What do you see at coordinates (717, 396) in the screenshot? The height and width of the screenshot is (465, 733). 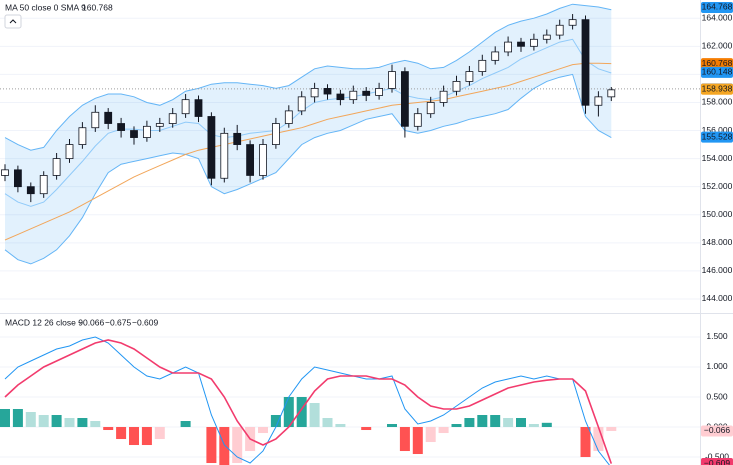 I see `y-tick-label: 0.500` at bounding box center [717, 396].